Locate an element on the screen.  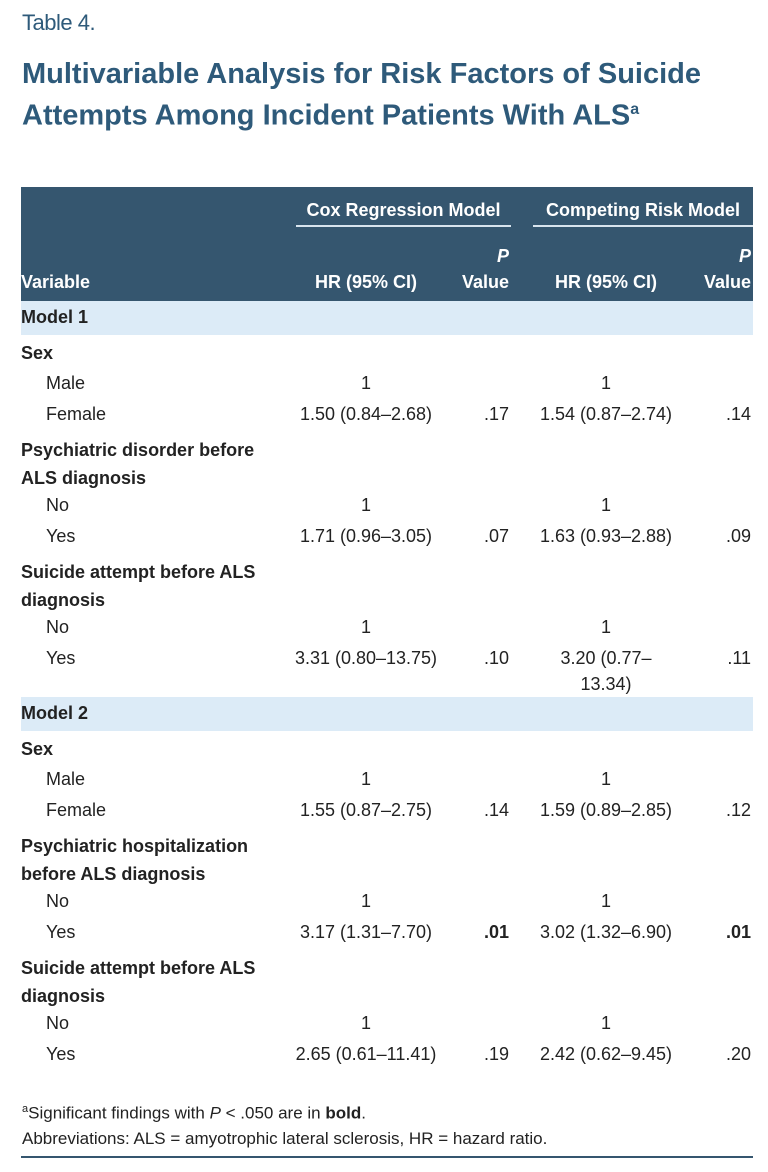
competing-hr-cell: 1.59 (0.89–2.85) is located at coordinates (606, 810).